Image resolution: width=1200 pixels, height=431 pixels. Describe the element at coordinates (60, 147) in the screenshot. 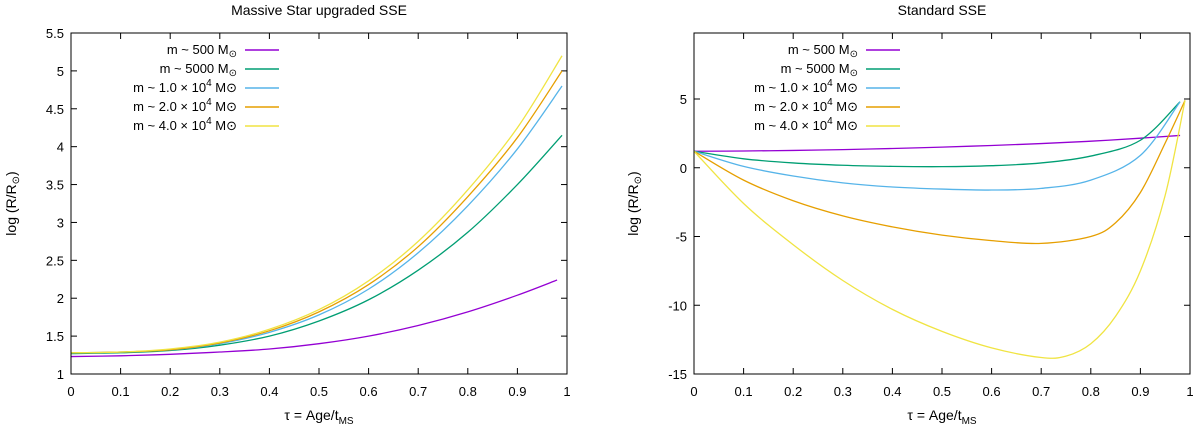

I see `y-tick-label: 4` at that location.